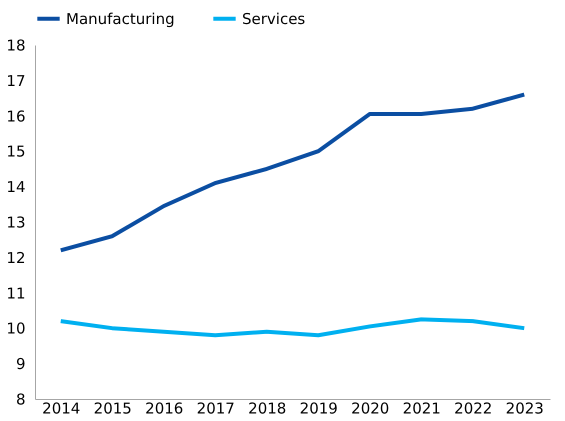  What do you see at coordinates (16, 329) in the screenshot?
I see `y-tick-label: 10` at bounding box center [16, 329].